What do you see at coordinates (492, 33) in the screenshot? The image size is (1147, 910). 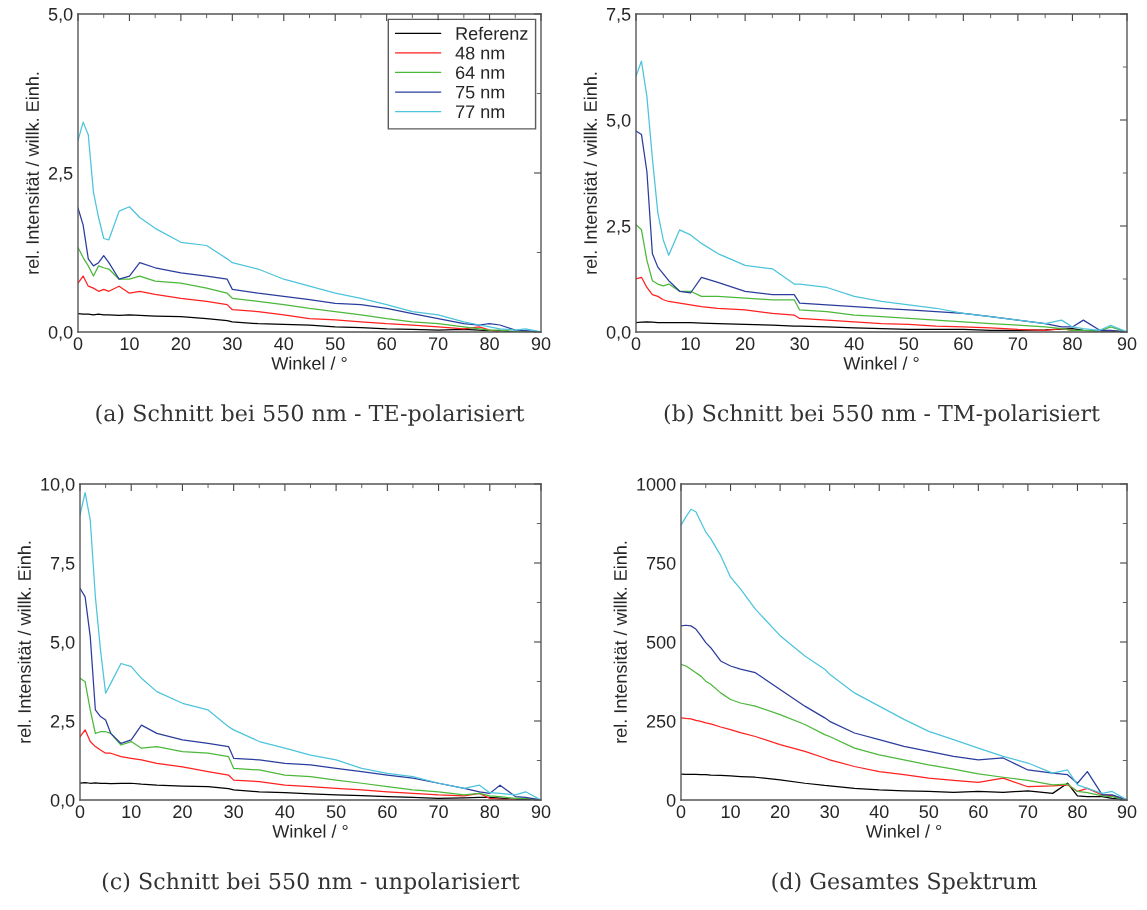 I see `legend-label: Referenz` at bounding box center [492, 33].